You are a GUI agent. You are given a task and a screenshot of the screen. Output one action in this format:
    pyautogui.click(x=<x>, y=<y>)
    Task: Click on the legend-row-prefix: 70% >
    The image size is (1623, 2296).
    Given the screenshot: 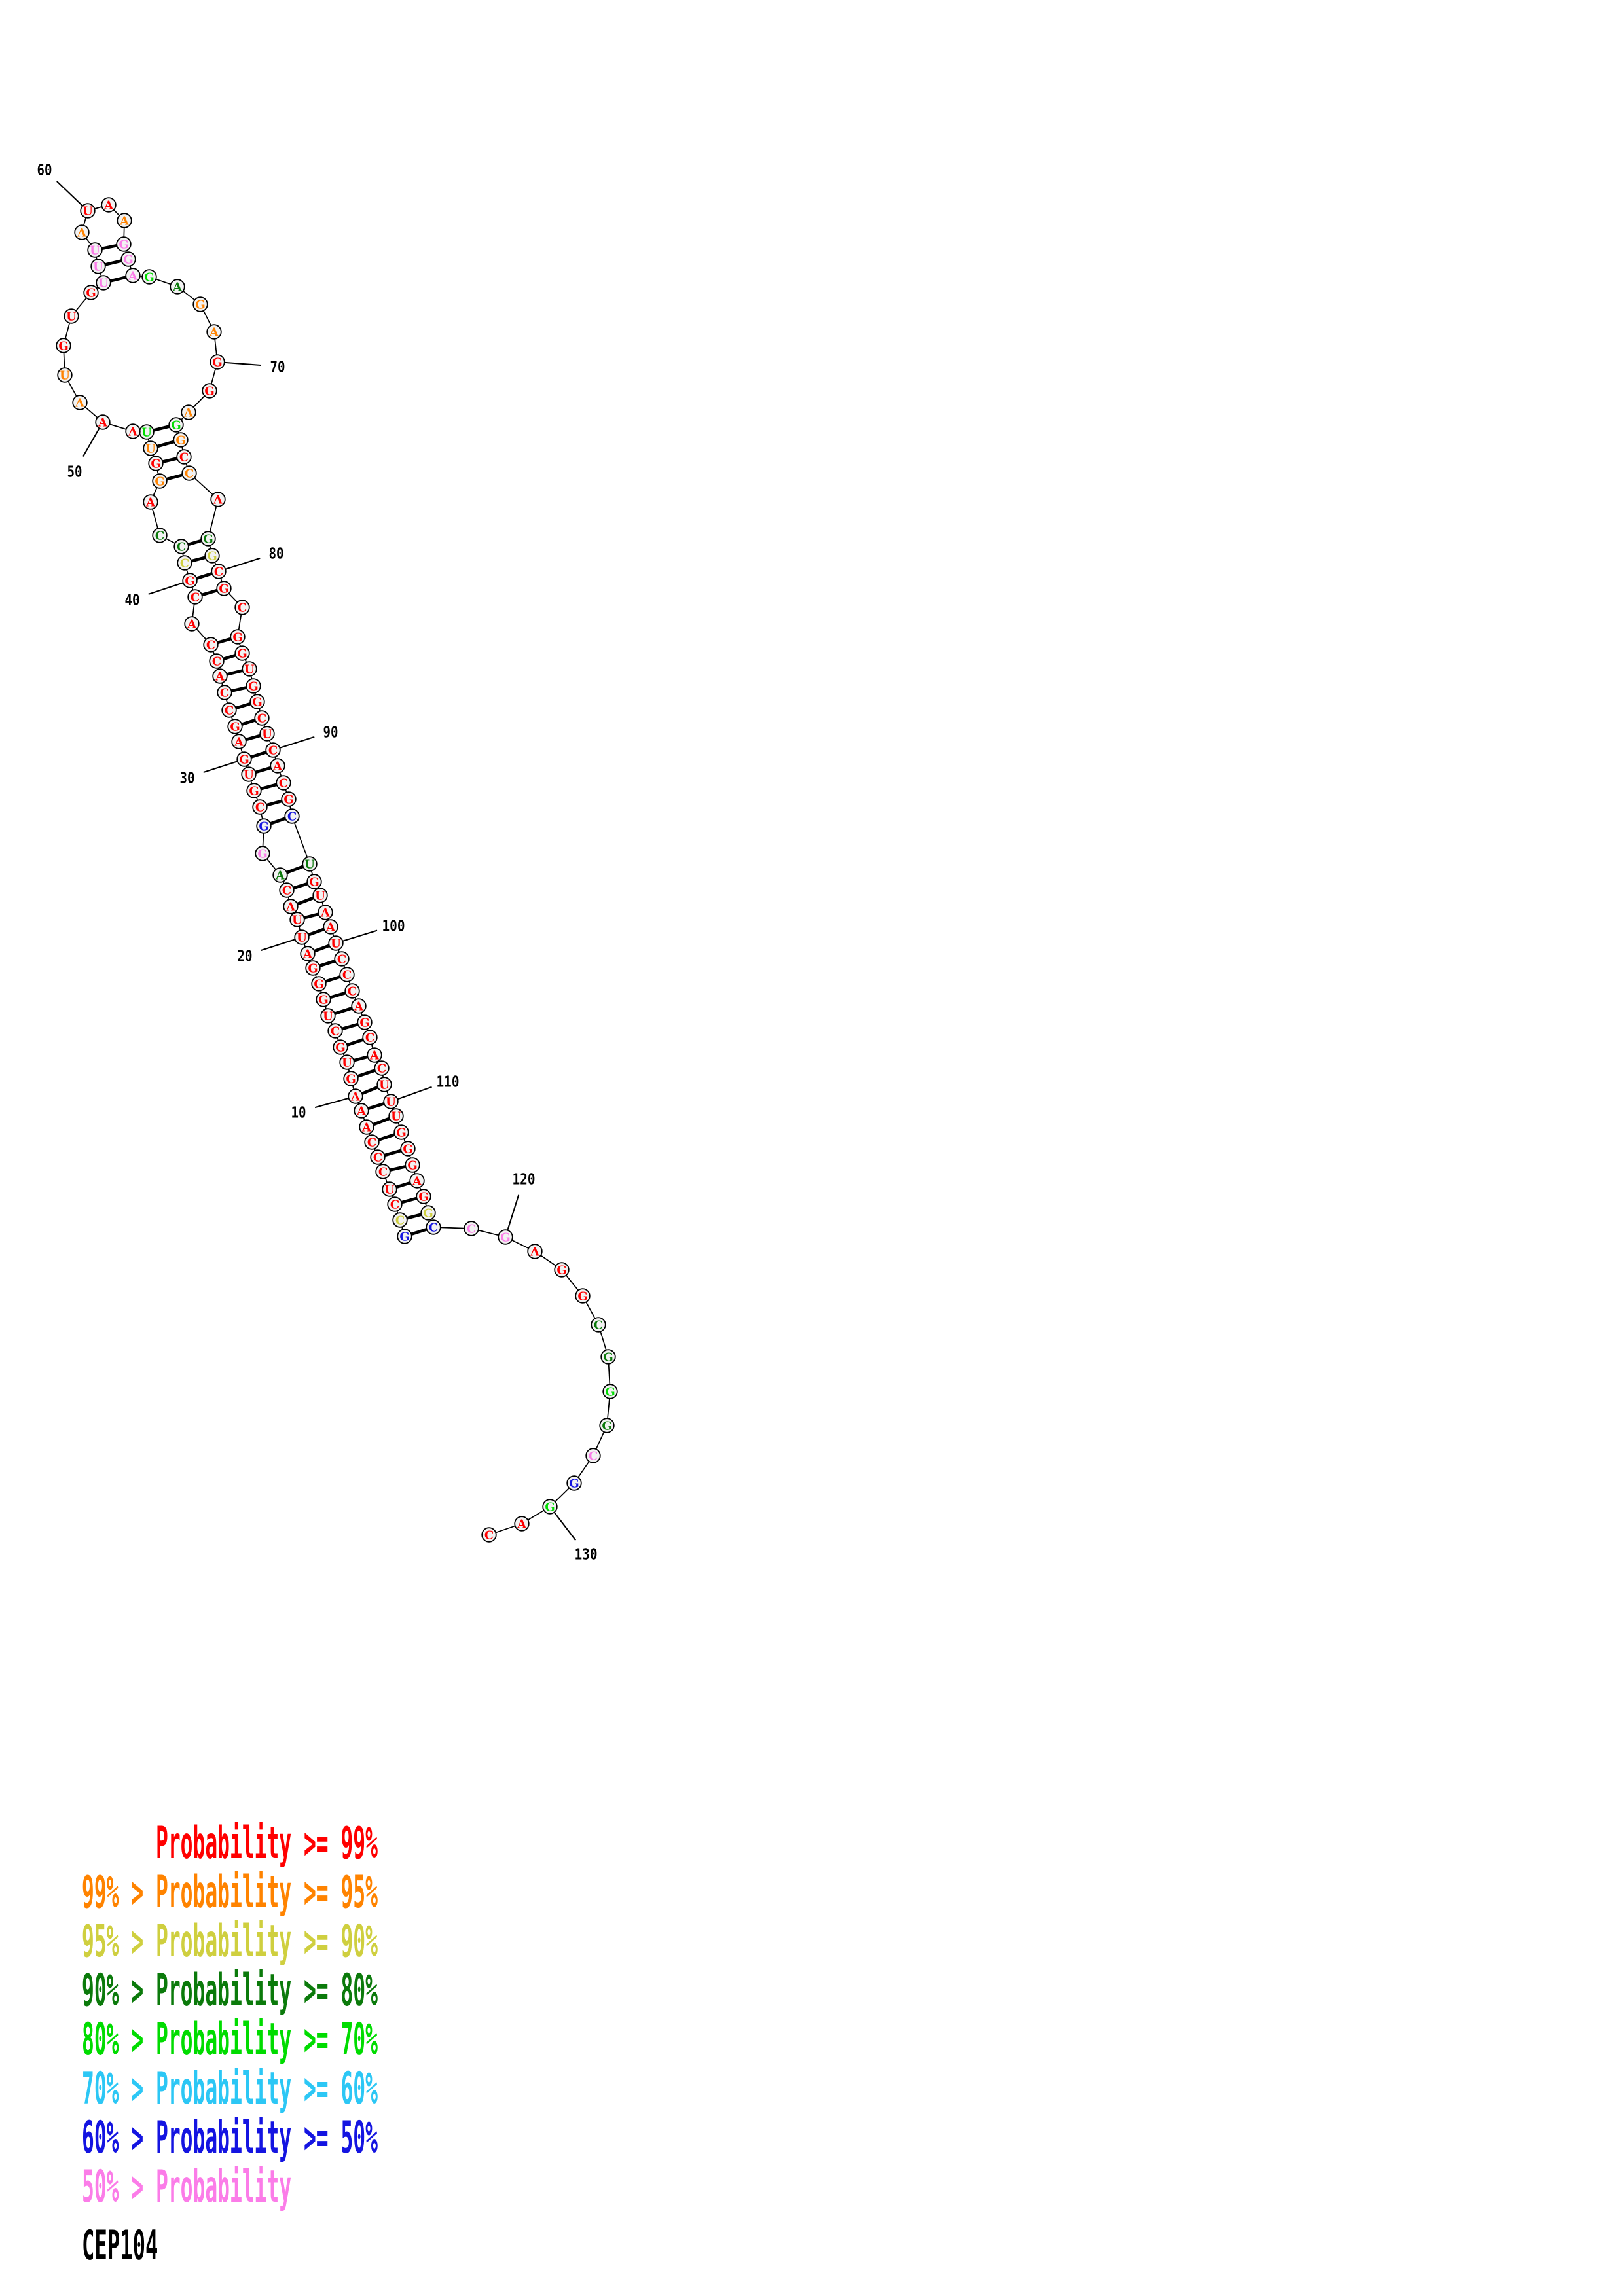 What is the action you would take?
    pyautogui.click(x=119, y=2089)
    